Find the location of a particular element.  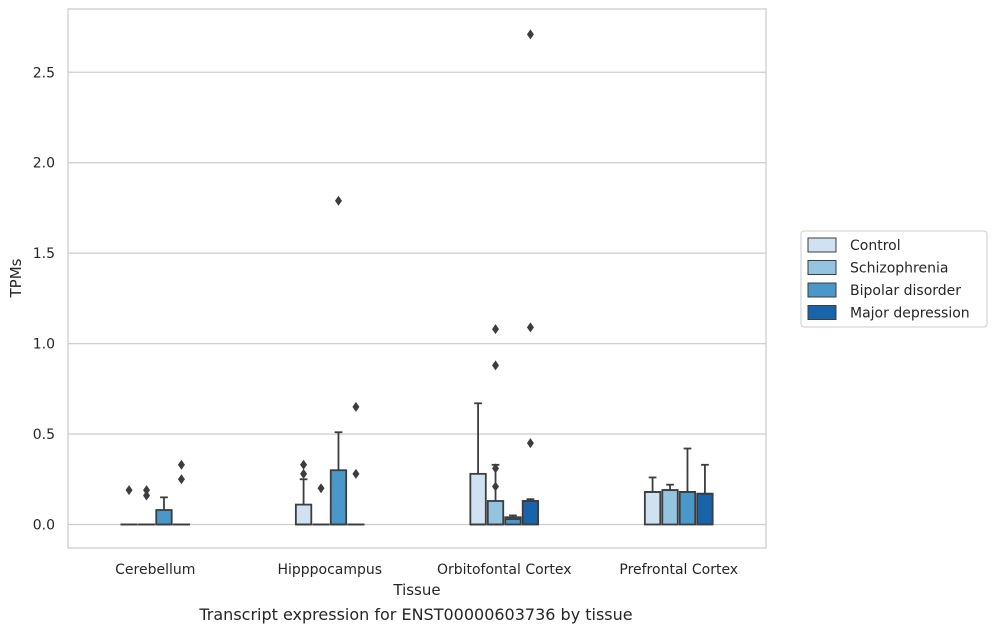

x-tick-label: Hipppocampus is located at coordinates (329, 570).